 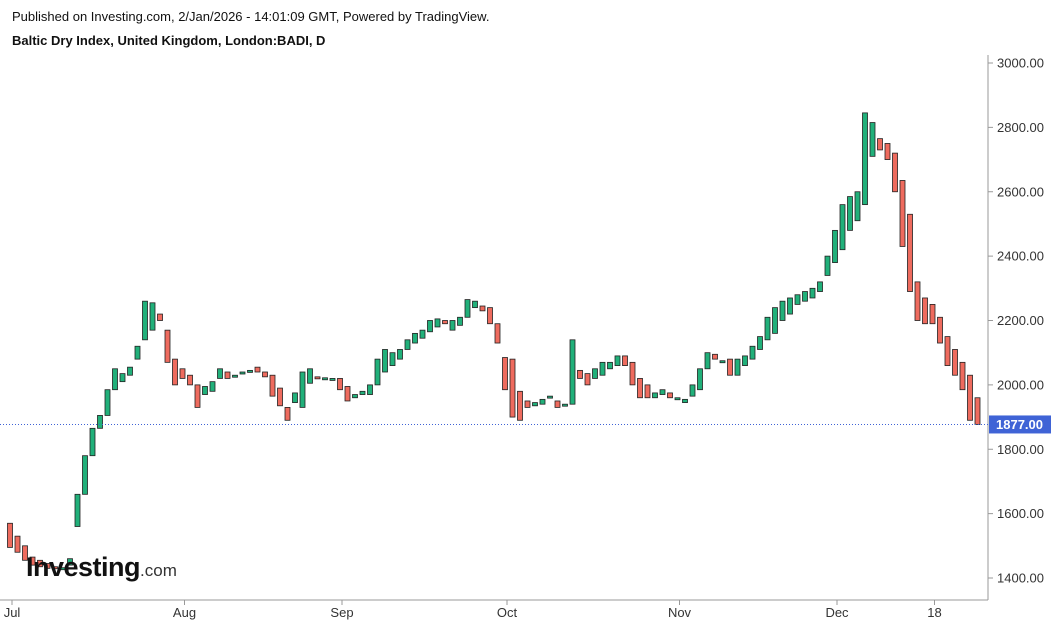 I want to click on y-tick-label: 3000.00, so click(x=1020, y=63).